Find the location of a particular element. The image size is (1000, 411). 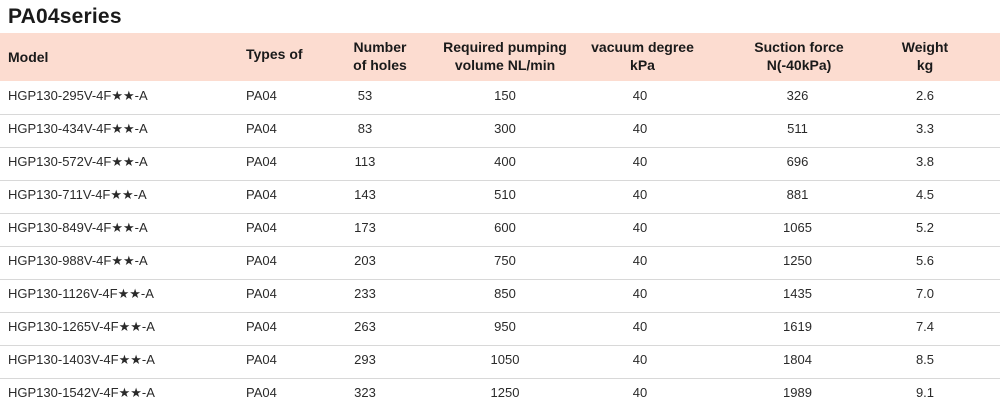

cell-model: HGP130-572V-4F★★-A is located at coordinates (78, 161).